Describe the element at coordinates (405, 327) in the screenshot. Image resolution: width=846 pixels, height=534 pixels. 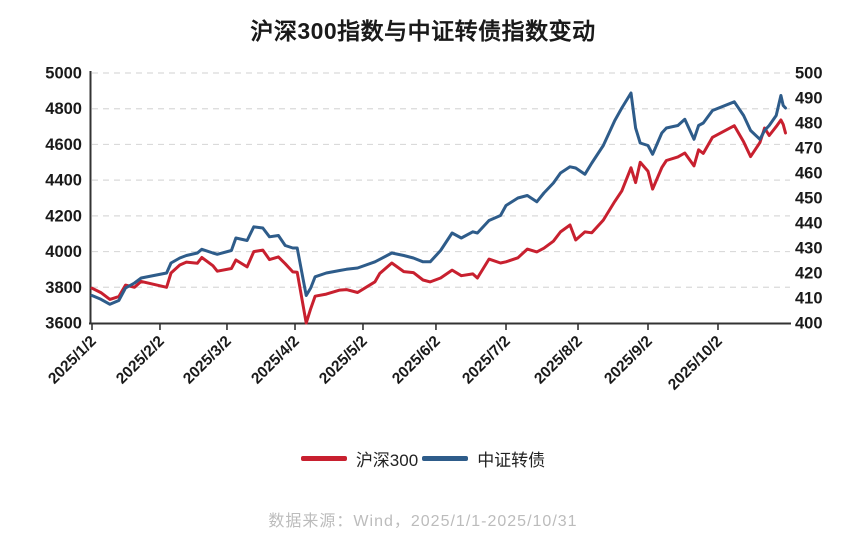
I see `x-axis-ticks` at that location.